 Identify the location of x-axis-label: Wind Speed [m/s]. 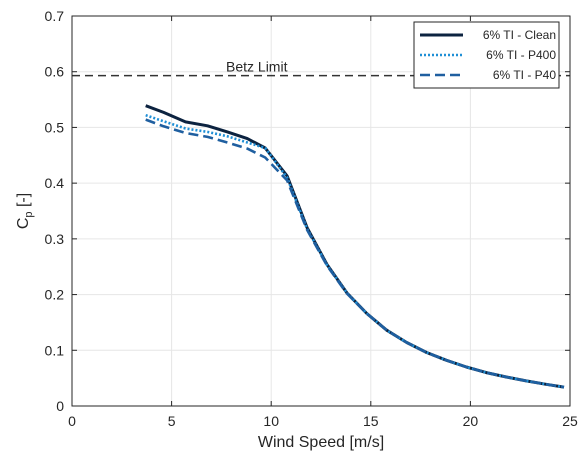
(321, 442).